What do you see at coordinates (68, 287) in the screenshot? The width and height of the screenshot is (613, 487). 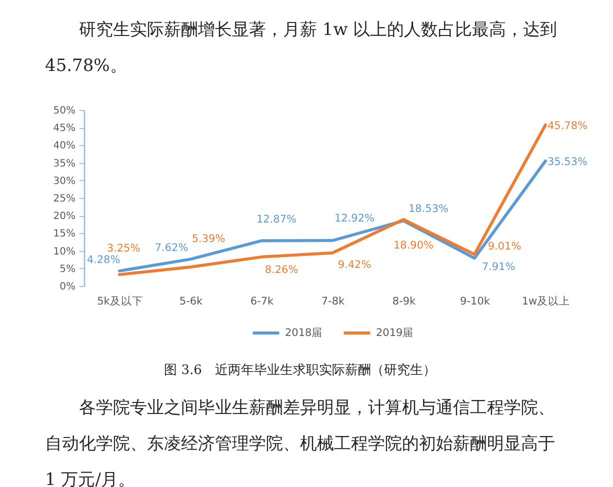 I see `y-tick-label: 0%` at bounding box center [68, 287].